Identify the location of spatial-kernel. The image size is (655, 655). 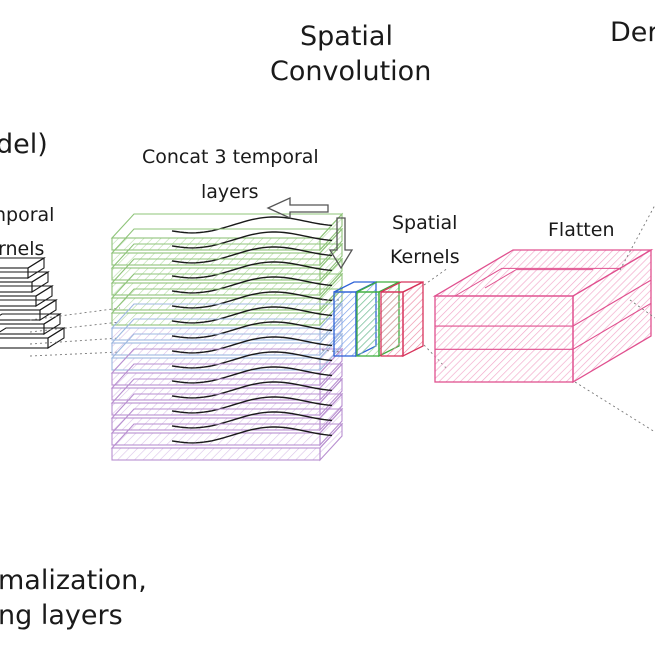
(402, 319).